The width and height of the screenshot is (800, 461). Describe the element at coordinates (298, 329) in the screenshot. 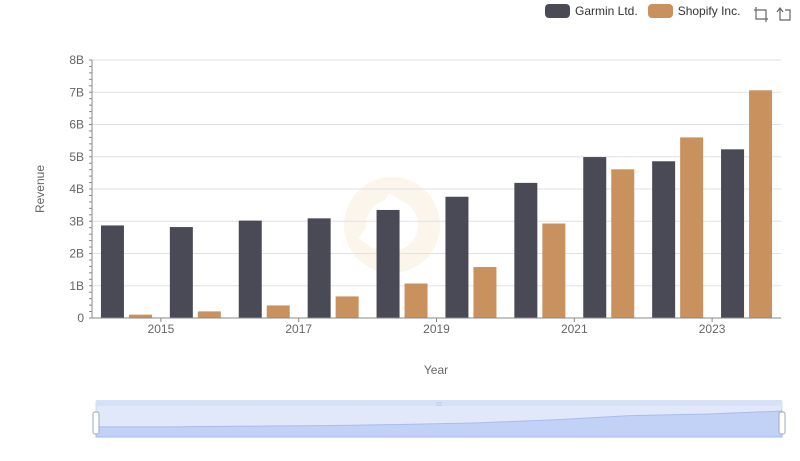

I see `x-tick-label: 2017` at that location.